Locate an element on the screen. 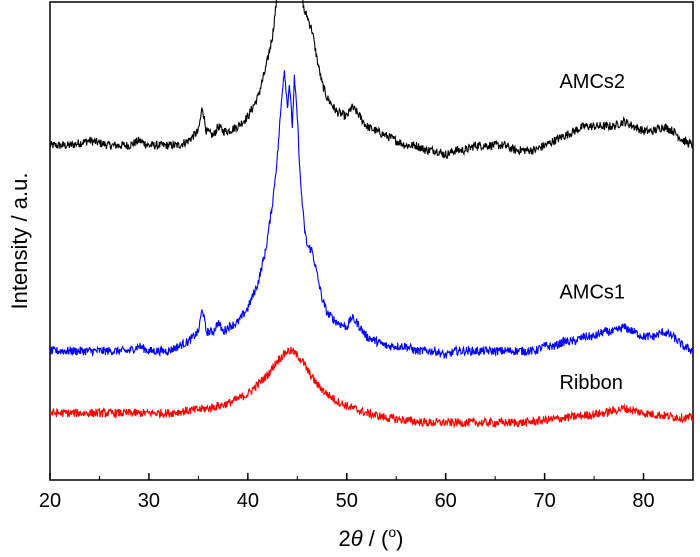 Image resolution: width=700 pixels, height=557 pixels. x-tick-label: 40 is located at coordinates (248, 501).